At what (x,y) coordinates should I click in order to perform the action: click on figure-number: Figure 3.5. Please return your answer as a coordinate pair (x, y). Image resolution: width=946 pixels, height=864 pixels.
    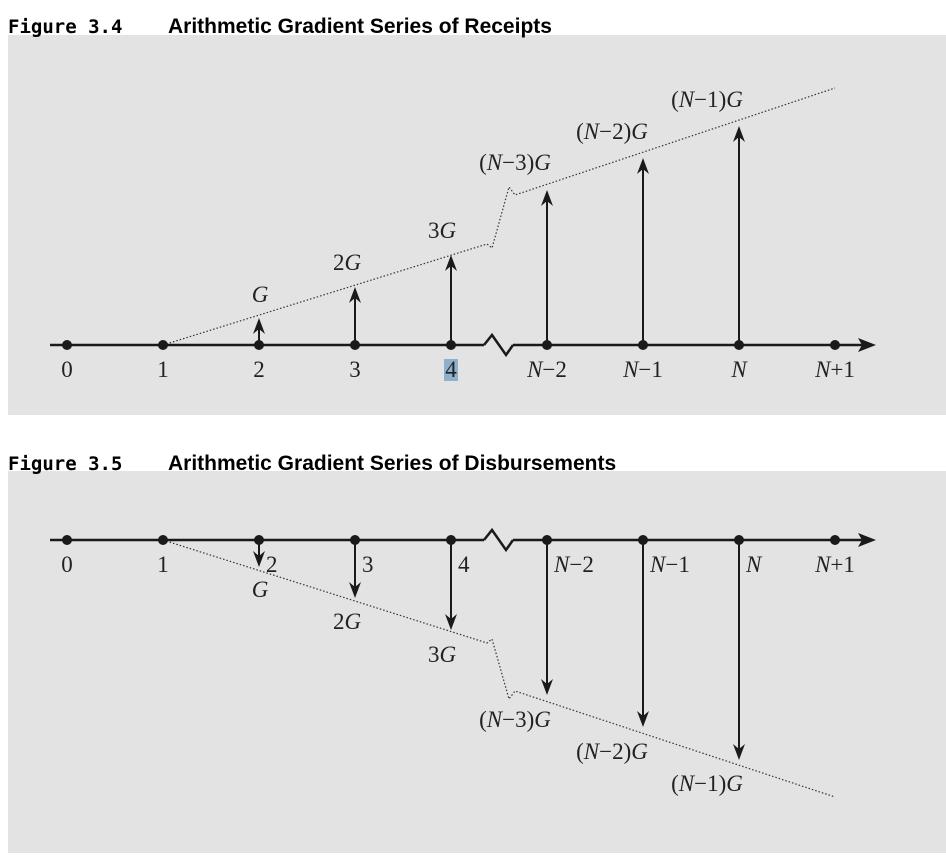
    Looking at the image, I should click on (65, 464).